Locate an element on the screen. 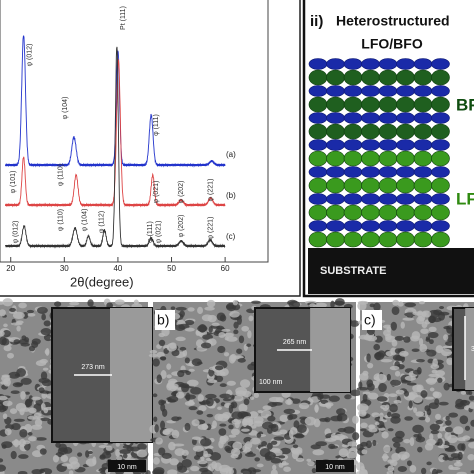  panel-label: b) is located at coordinates (163, 320).